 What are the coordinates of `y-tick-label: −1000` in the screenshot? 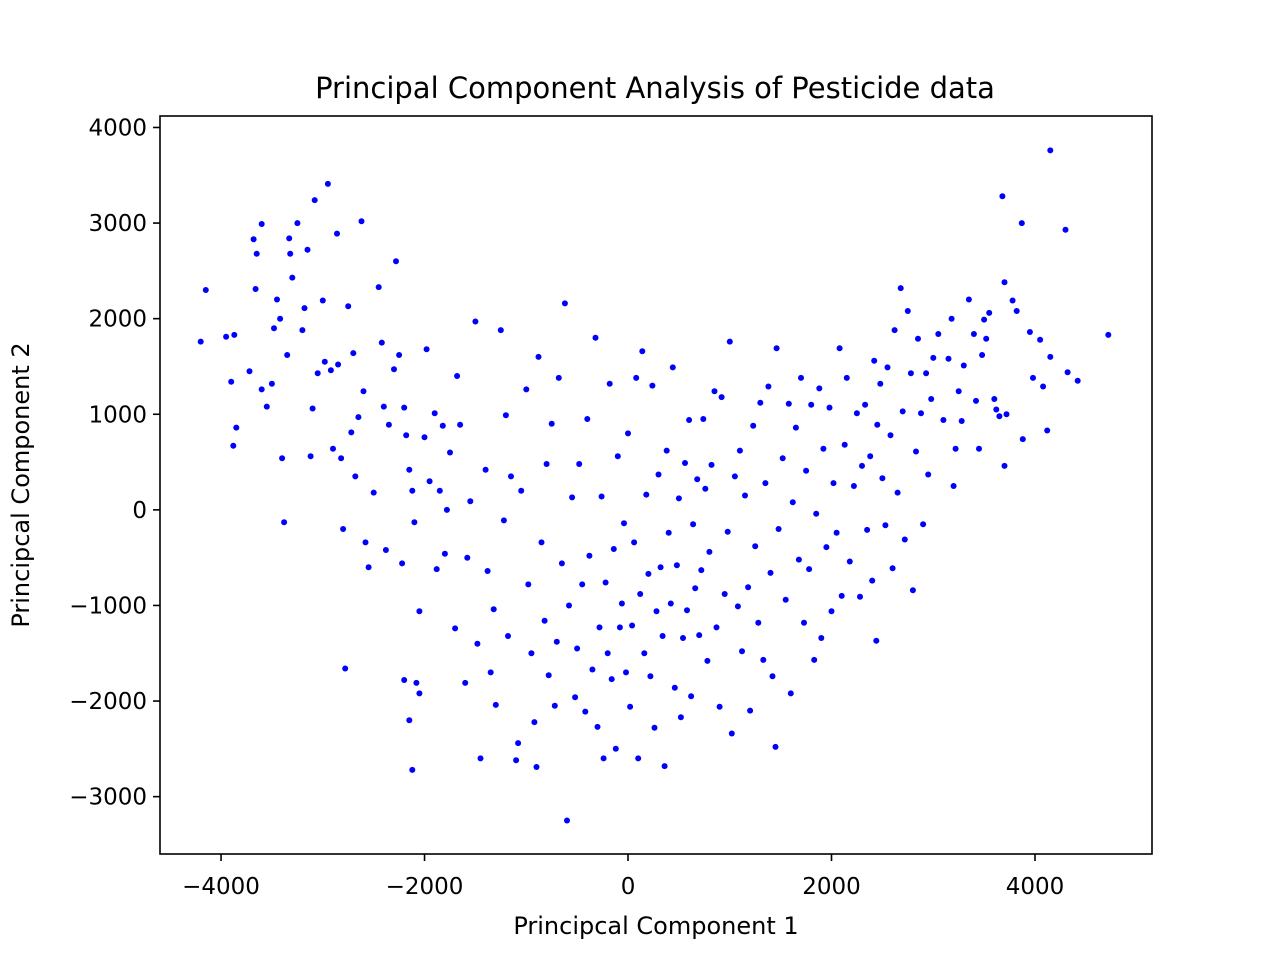 It's located at (108, 606).